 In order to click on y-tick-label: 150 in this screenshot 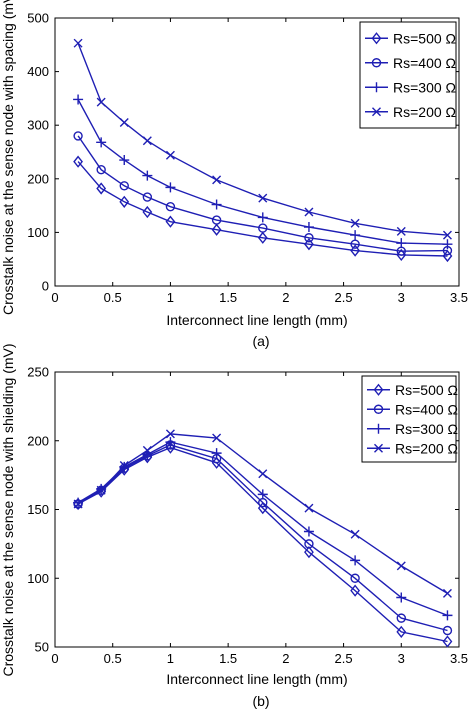, I will do `click(38, 509)`.